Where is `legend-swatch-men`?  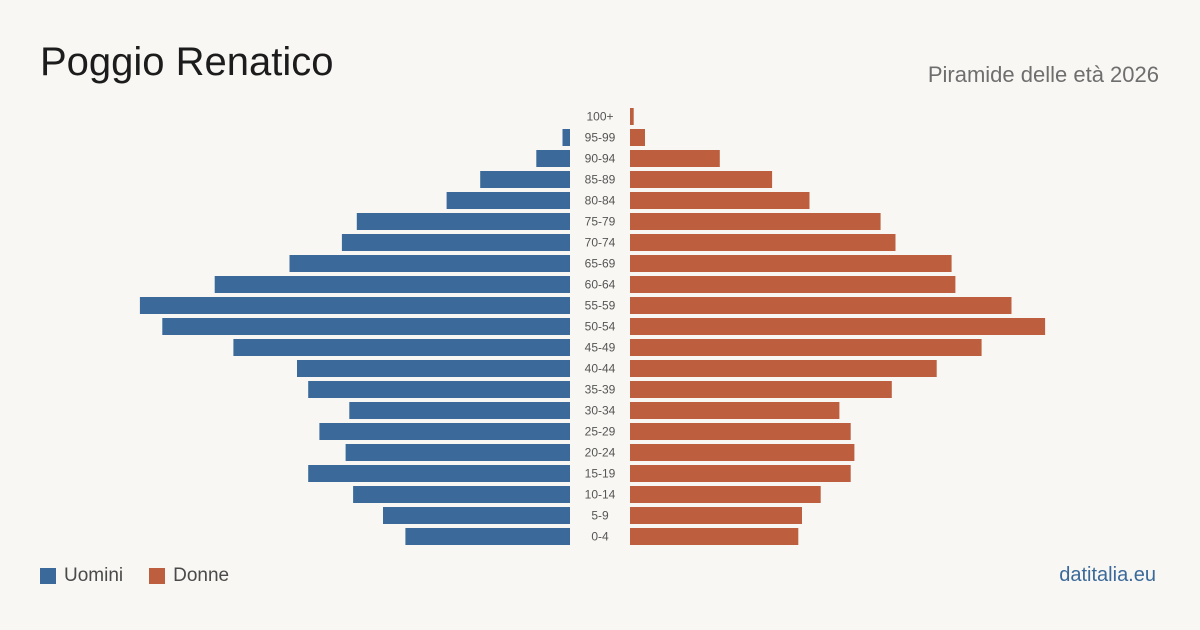
legend-swatch-men is located at coordinates (48, 576).